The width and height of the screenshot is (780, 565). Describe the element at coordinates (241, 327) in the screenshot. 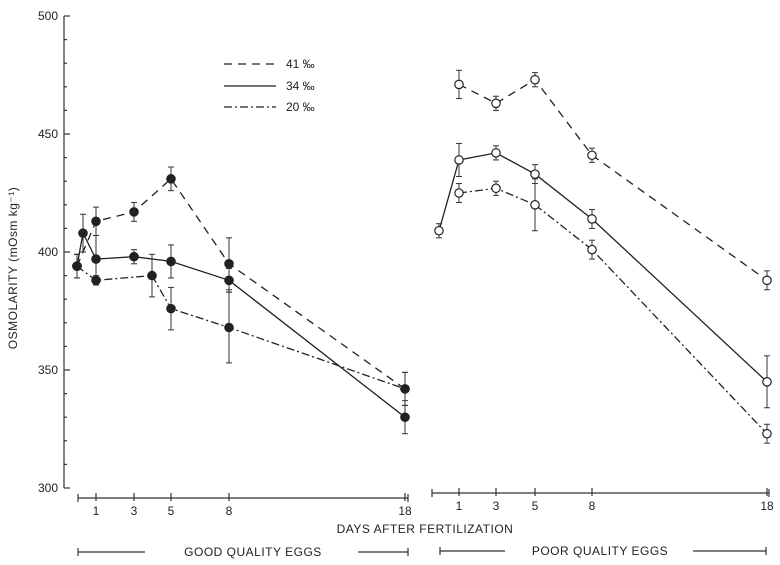

I see `series-line-dash-dot` at that location.